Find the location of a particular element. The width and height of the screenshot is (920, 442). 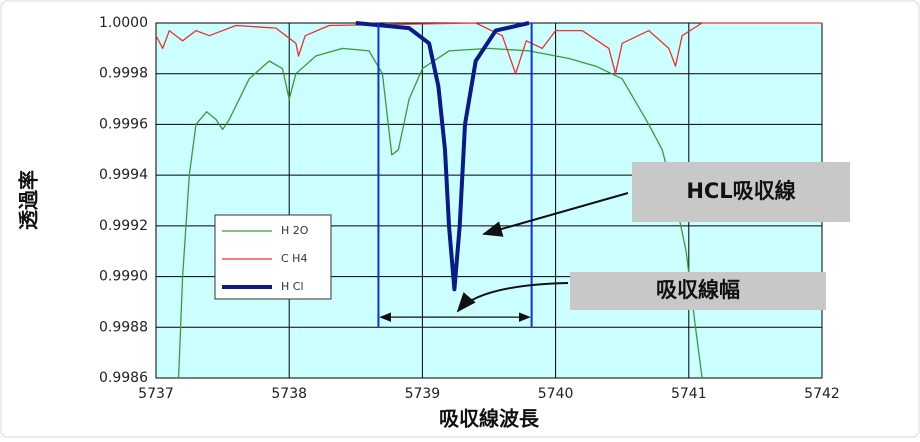

y-tick-label: 0.9996 is located at coordinates (123, 124).